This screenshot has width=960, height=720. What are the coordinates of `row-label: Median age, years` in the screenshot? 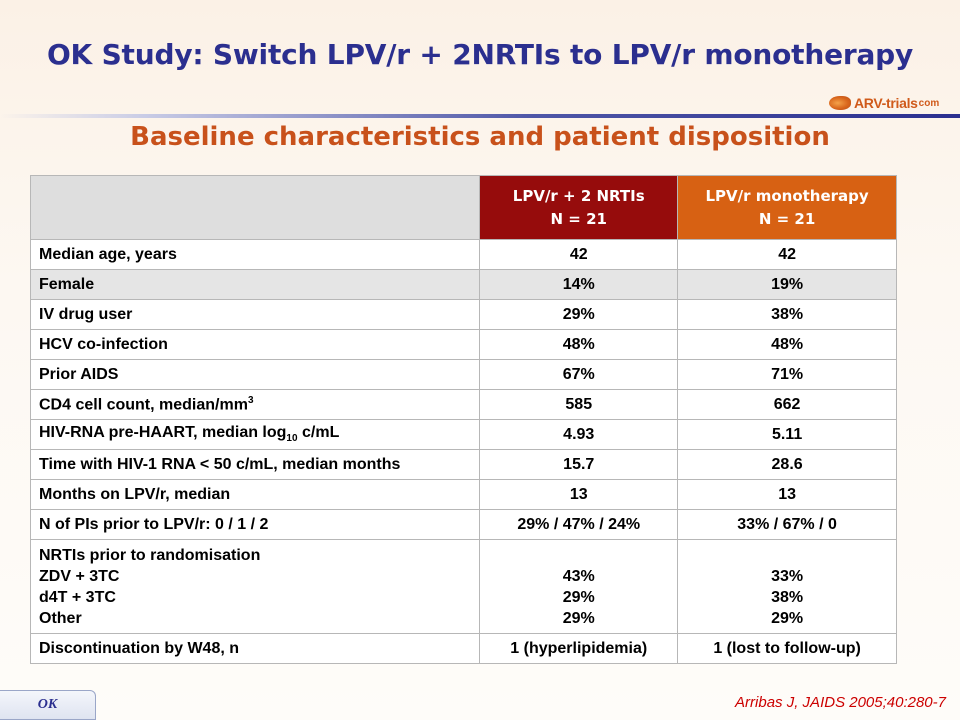 It's located at (255, 254).